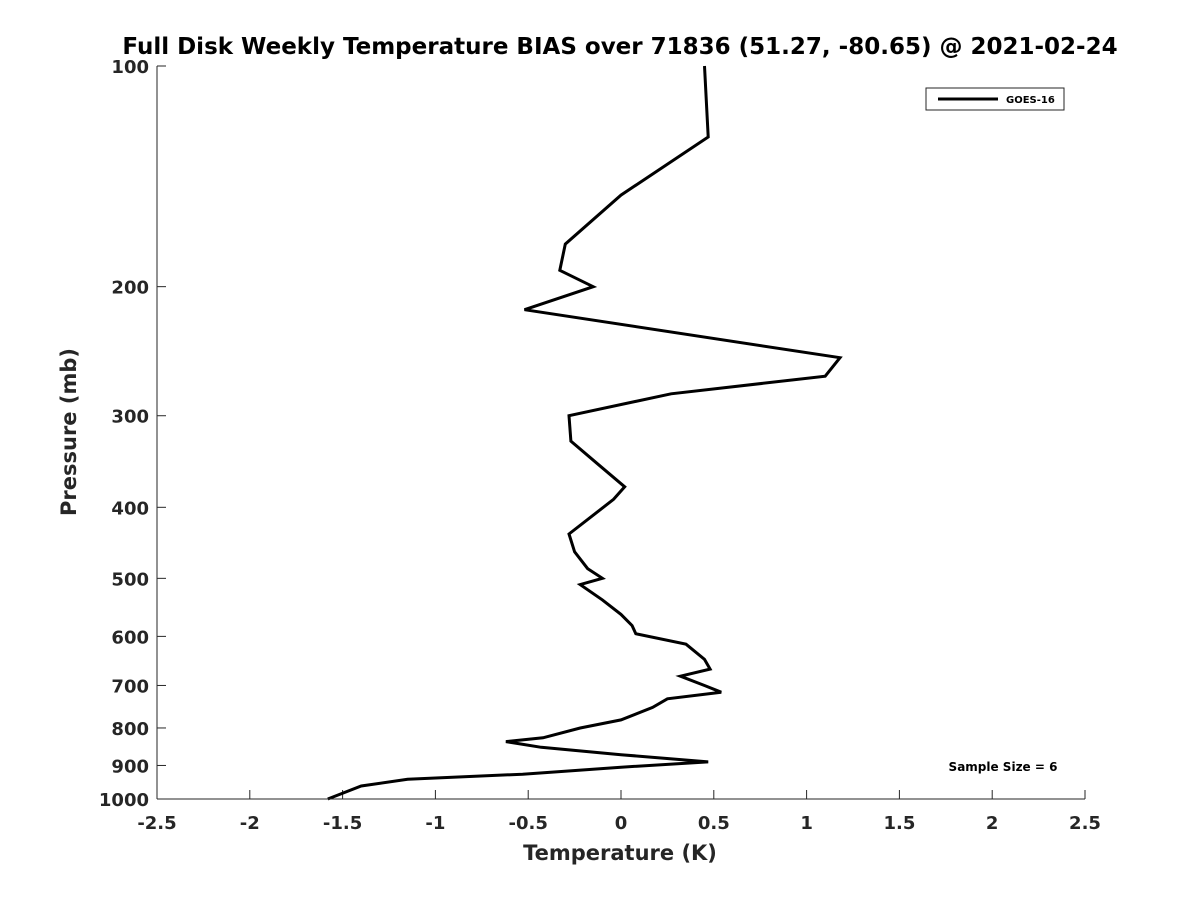 This screenshot has width=1200, height=900. I want to click on x-axis: -2.5 -2 -1.5 -1 -0.5 0 0.5 1 1.5 2 2.5, so click(619, 812).